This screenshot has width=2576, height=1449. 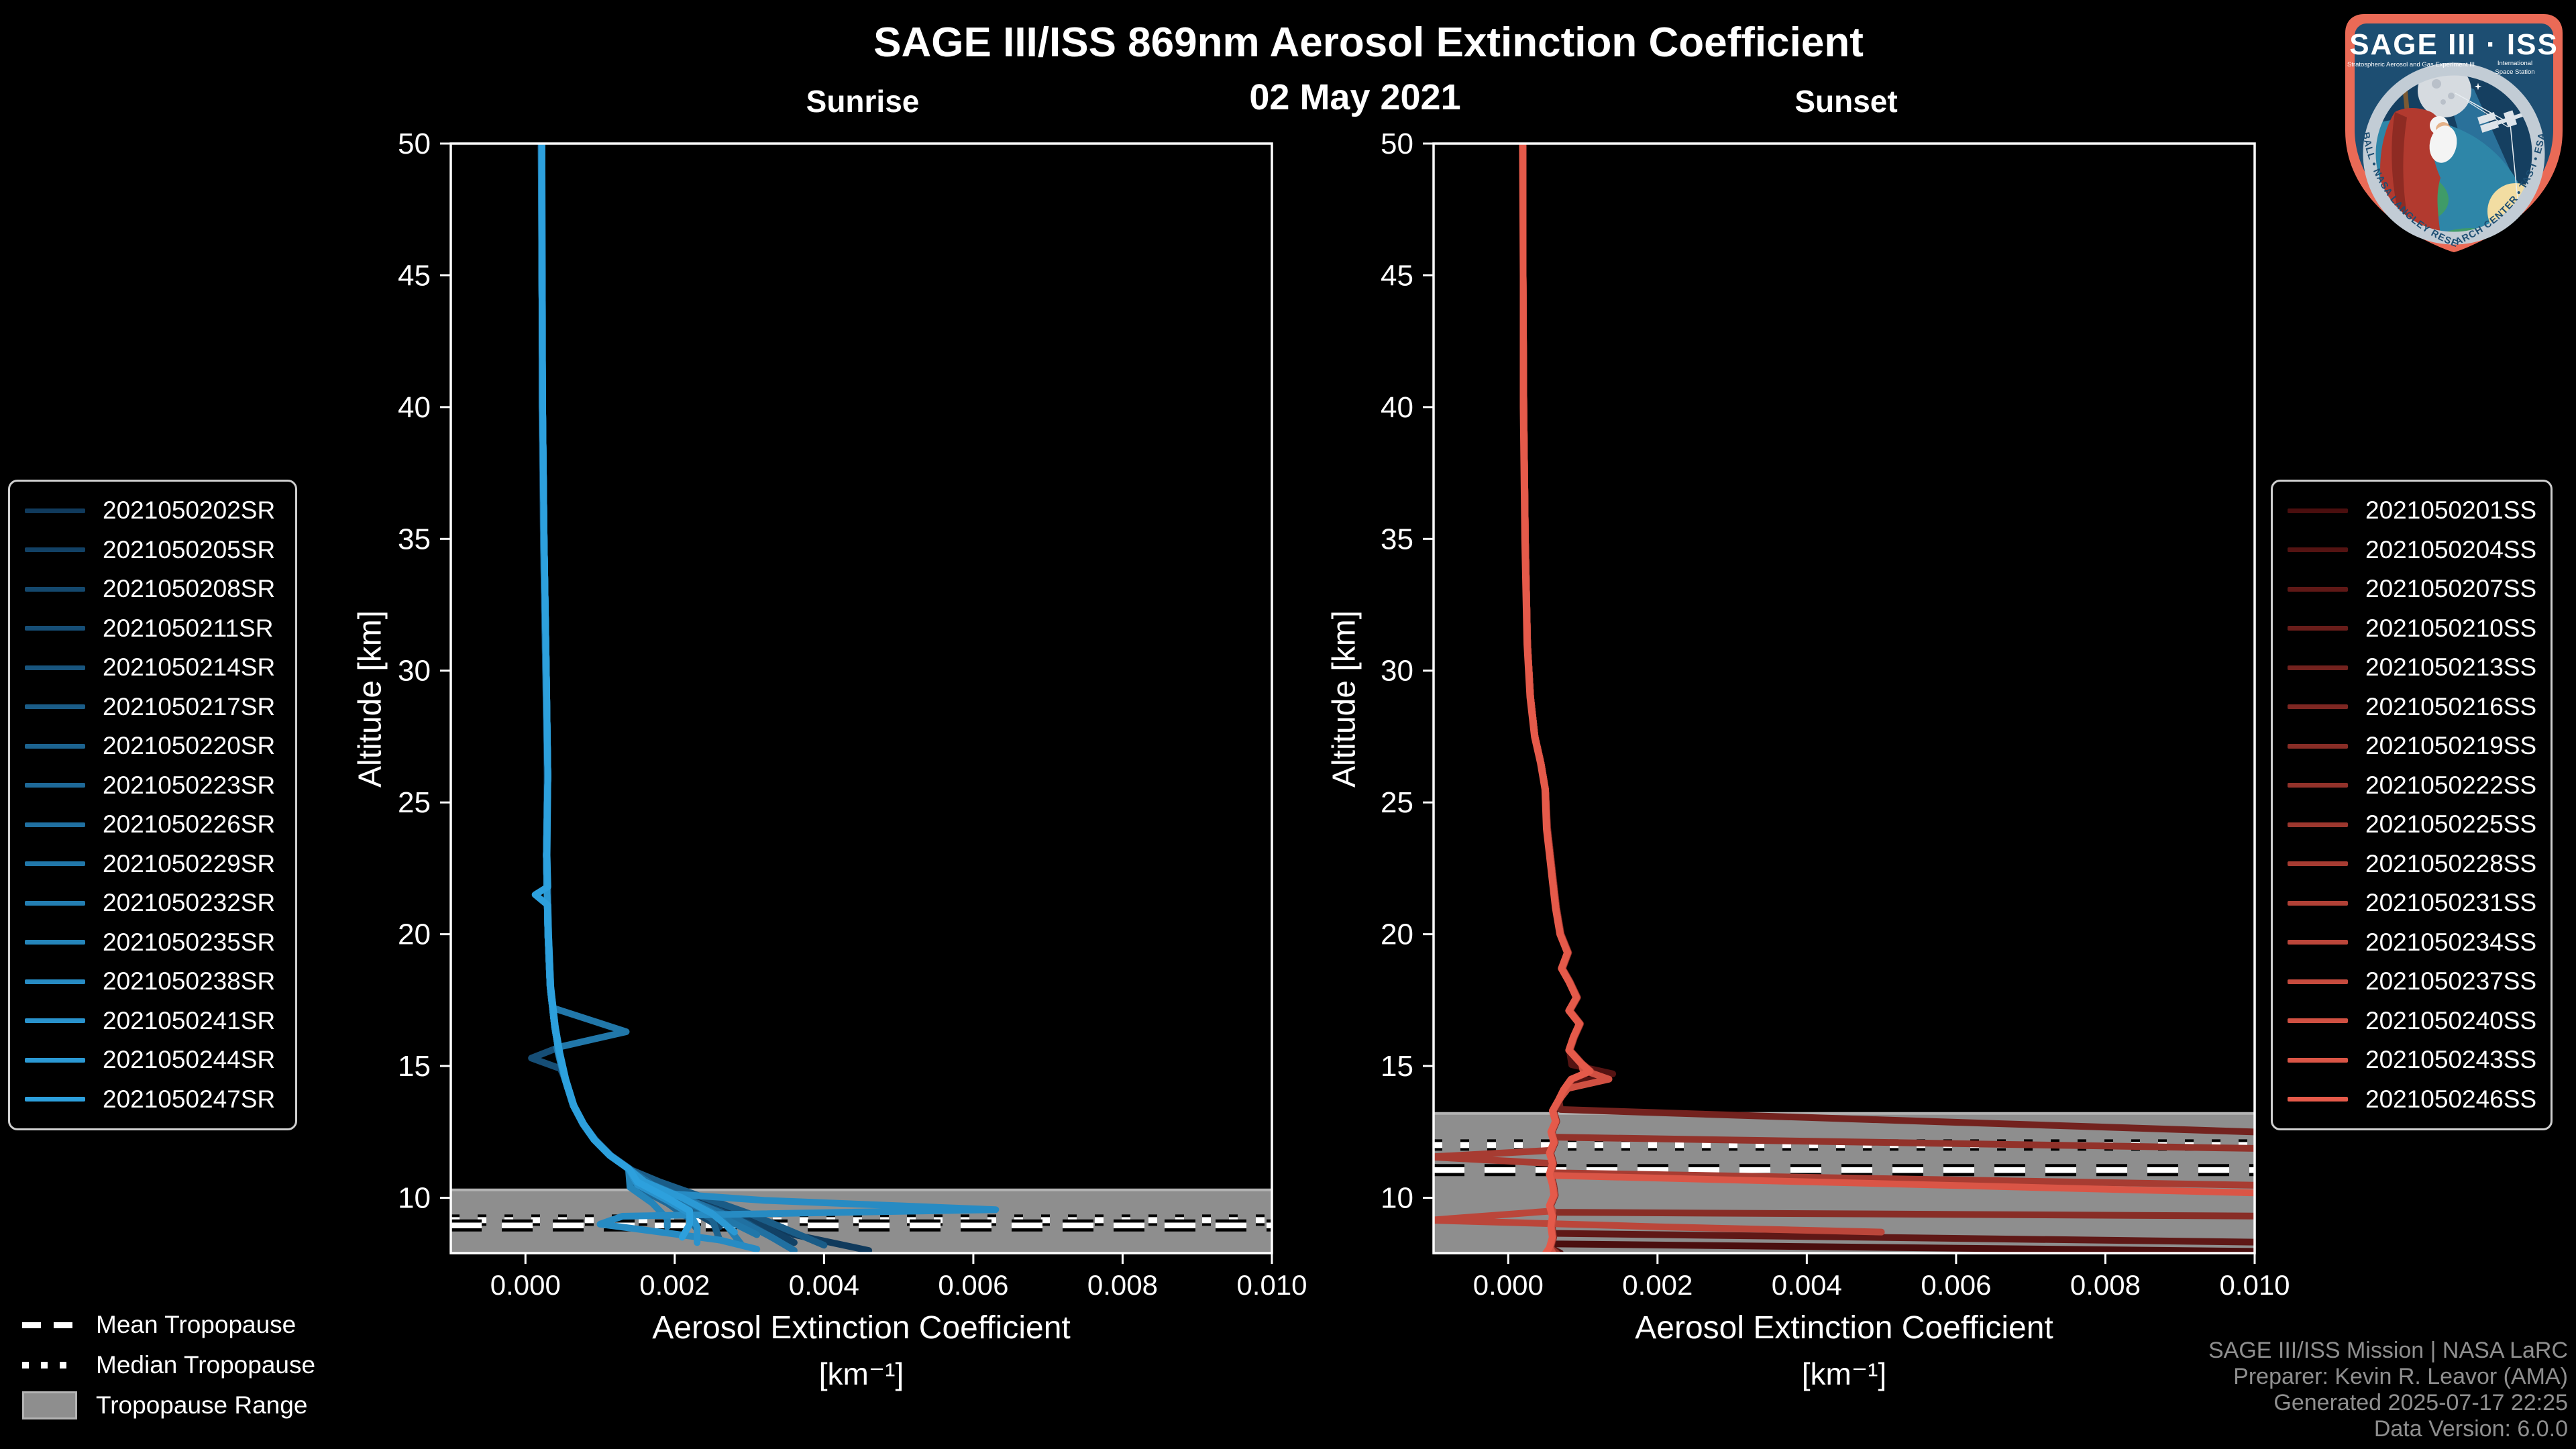 What do you see at coordinates (49, 1325) in the screenshot?
I see `mean-tropopause-dash-icon` at bounding box center [49, 1325].